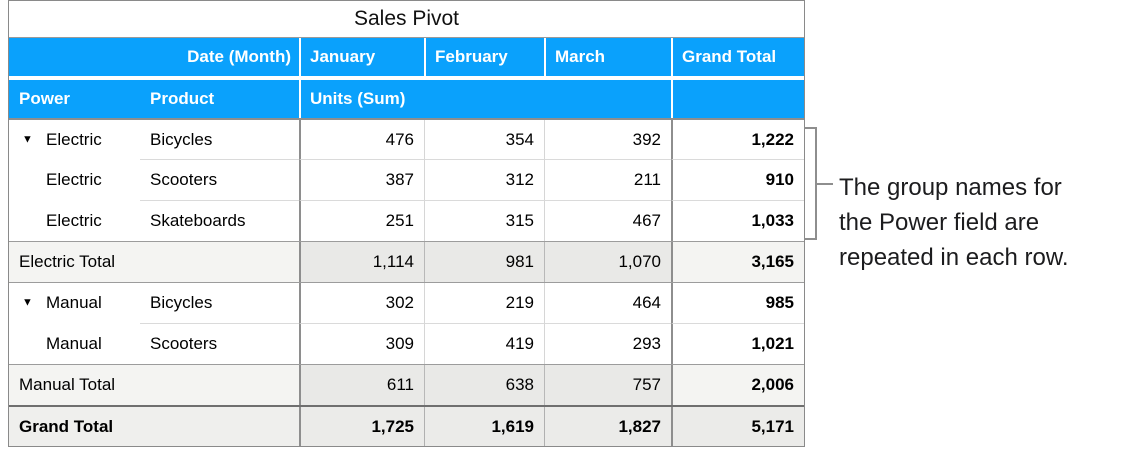  I want to click on header-february: February, so click(484, 57).